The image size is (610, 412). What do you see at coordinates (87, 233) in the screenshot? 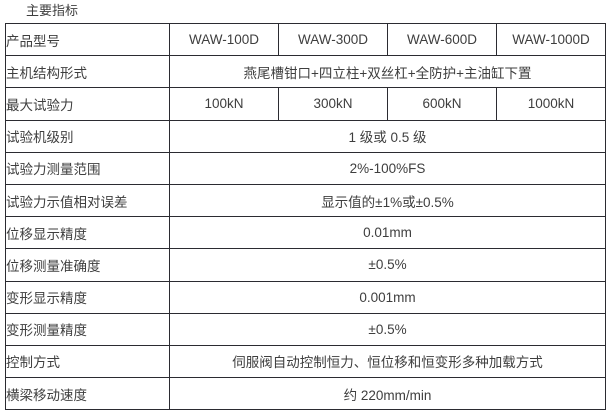
I see `spec-label: 位移显示精度` at bounding box center [87, 233].